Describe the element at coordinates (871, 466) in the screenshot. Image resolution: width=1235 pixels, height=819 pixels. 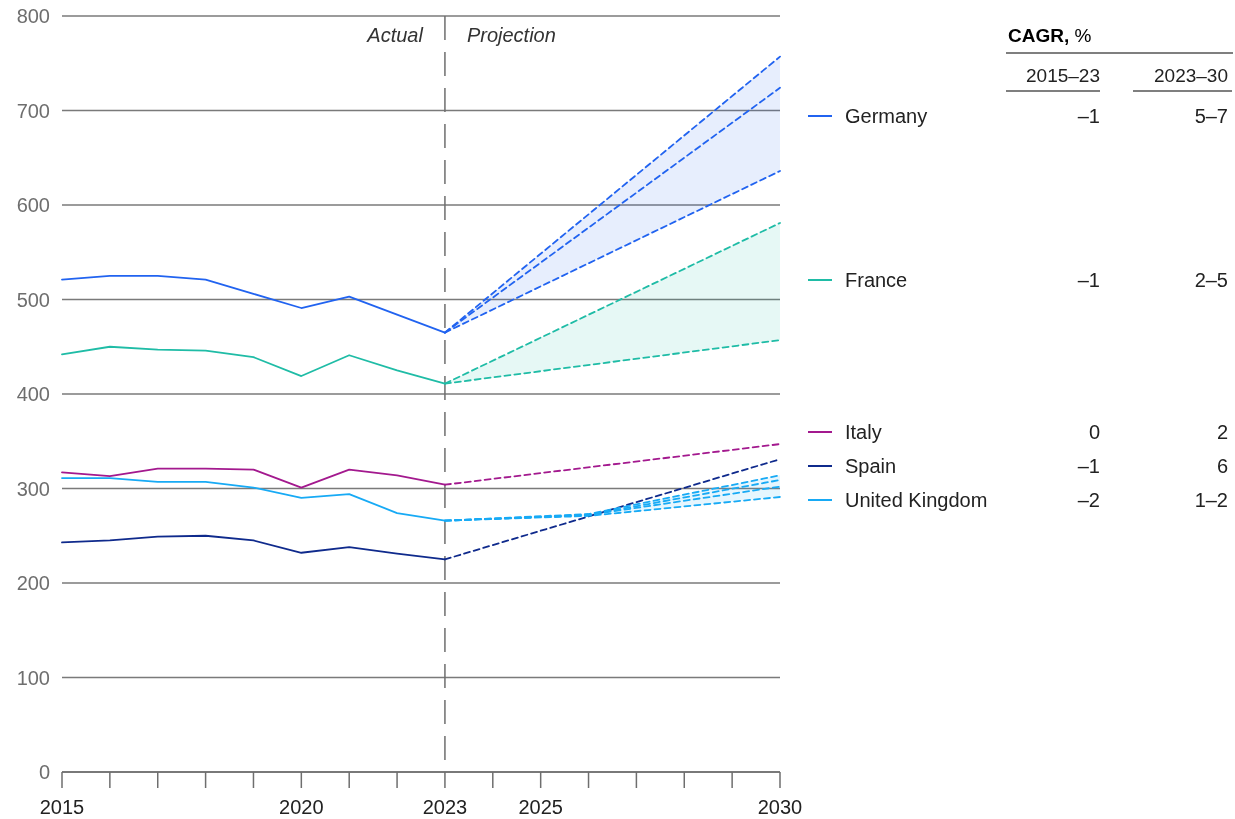
I see `legend-label: Spain` at that location.